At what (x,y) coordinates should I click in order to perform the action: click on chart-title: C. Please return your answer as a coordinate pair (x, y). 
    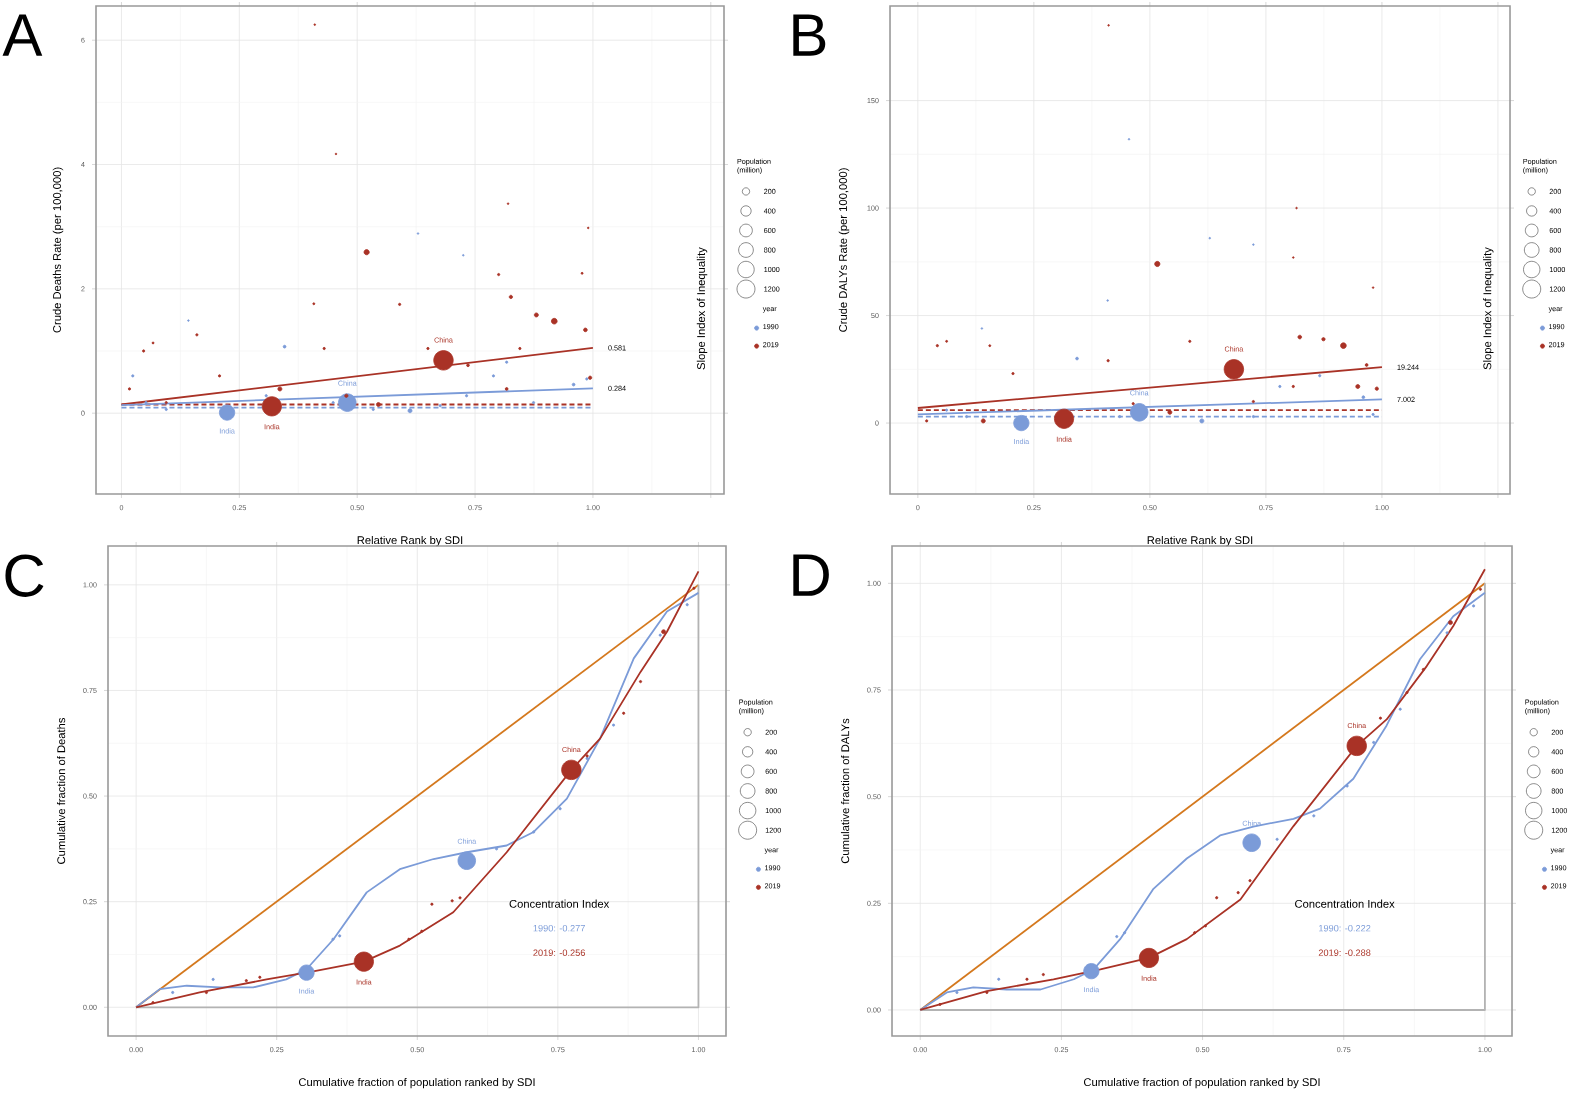
    Looking at the image, I should click on (24, 575).